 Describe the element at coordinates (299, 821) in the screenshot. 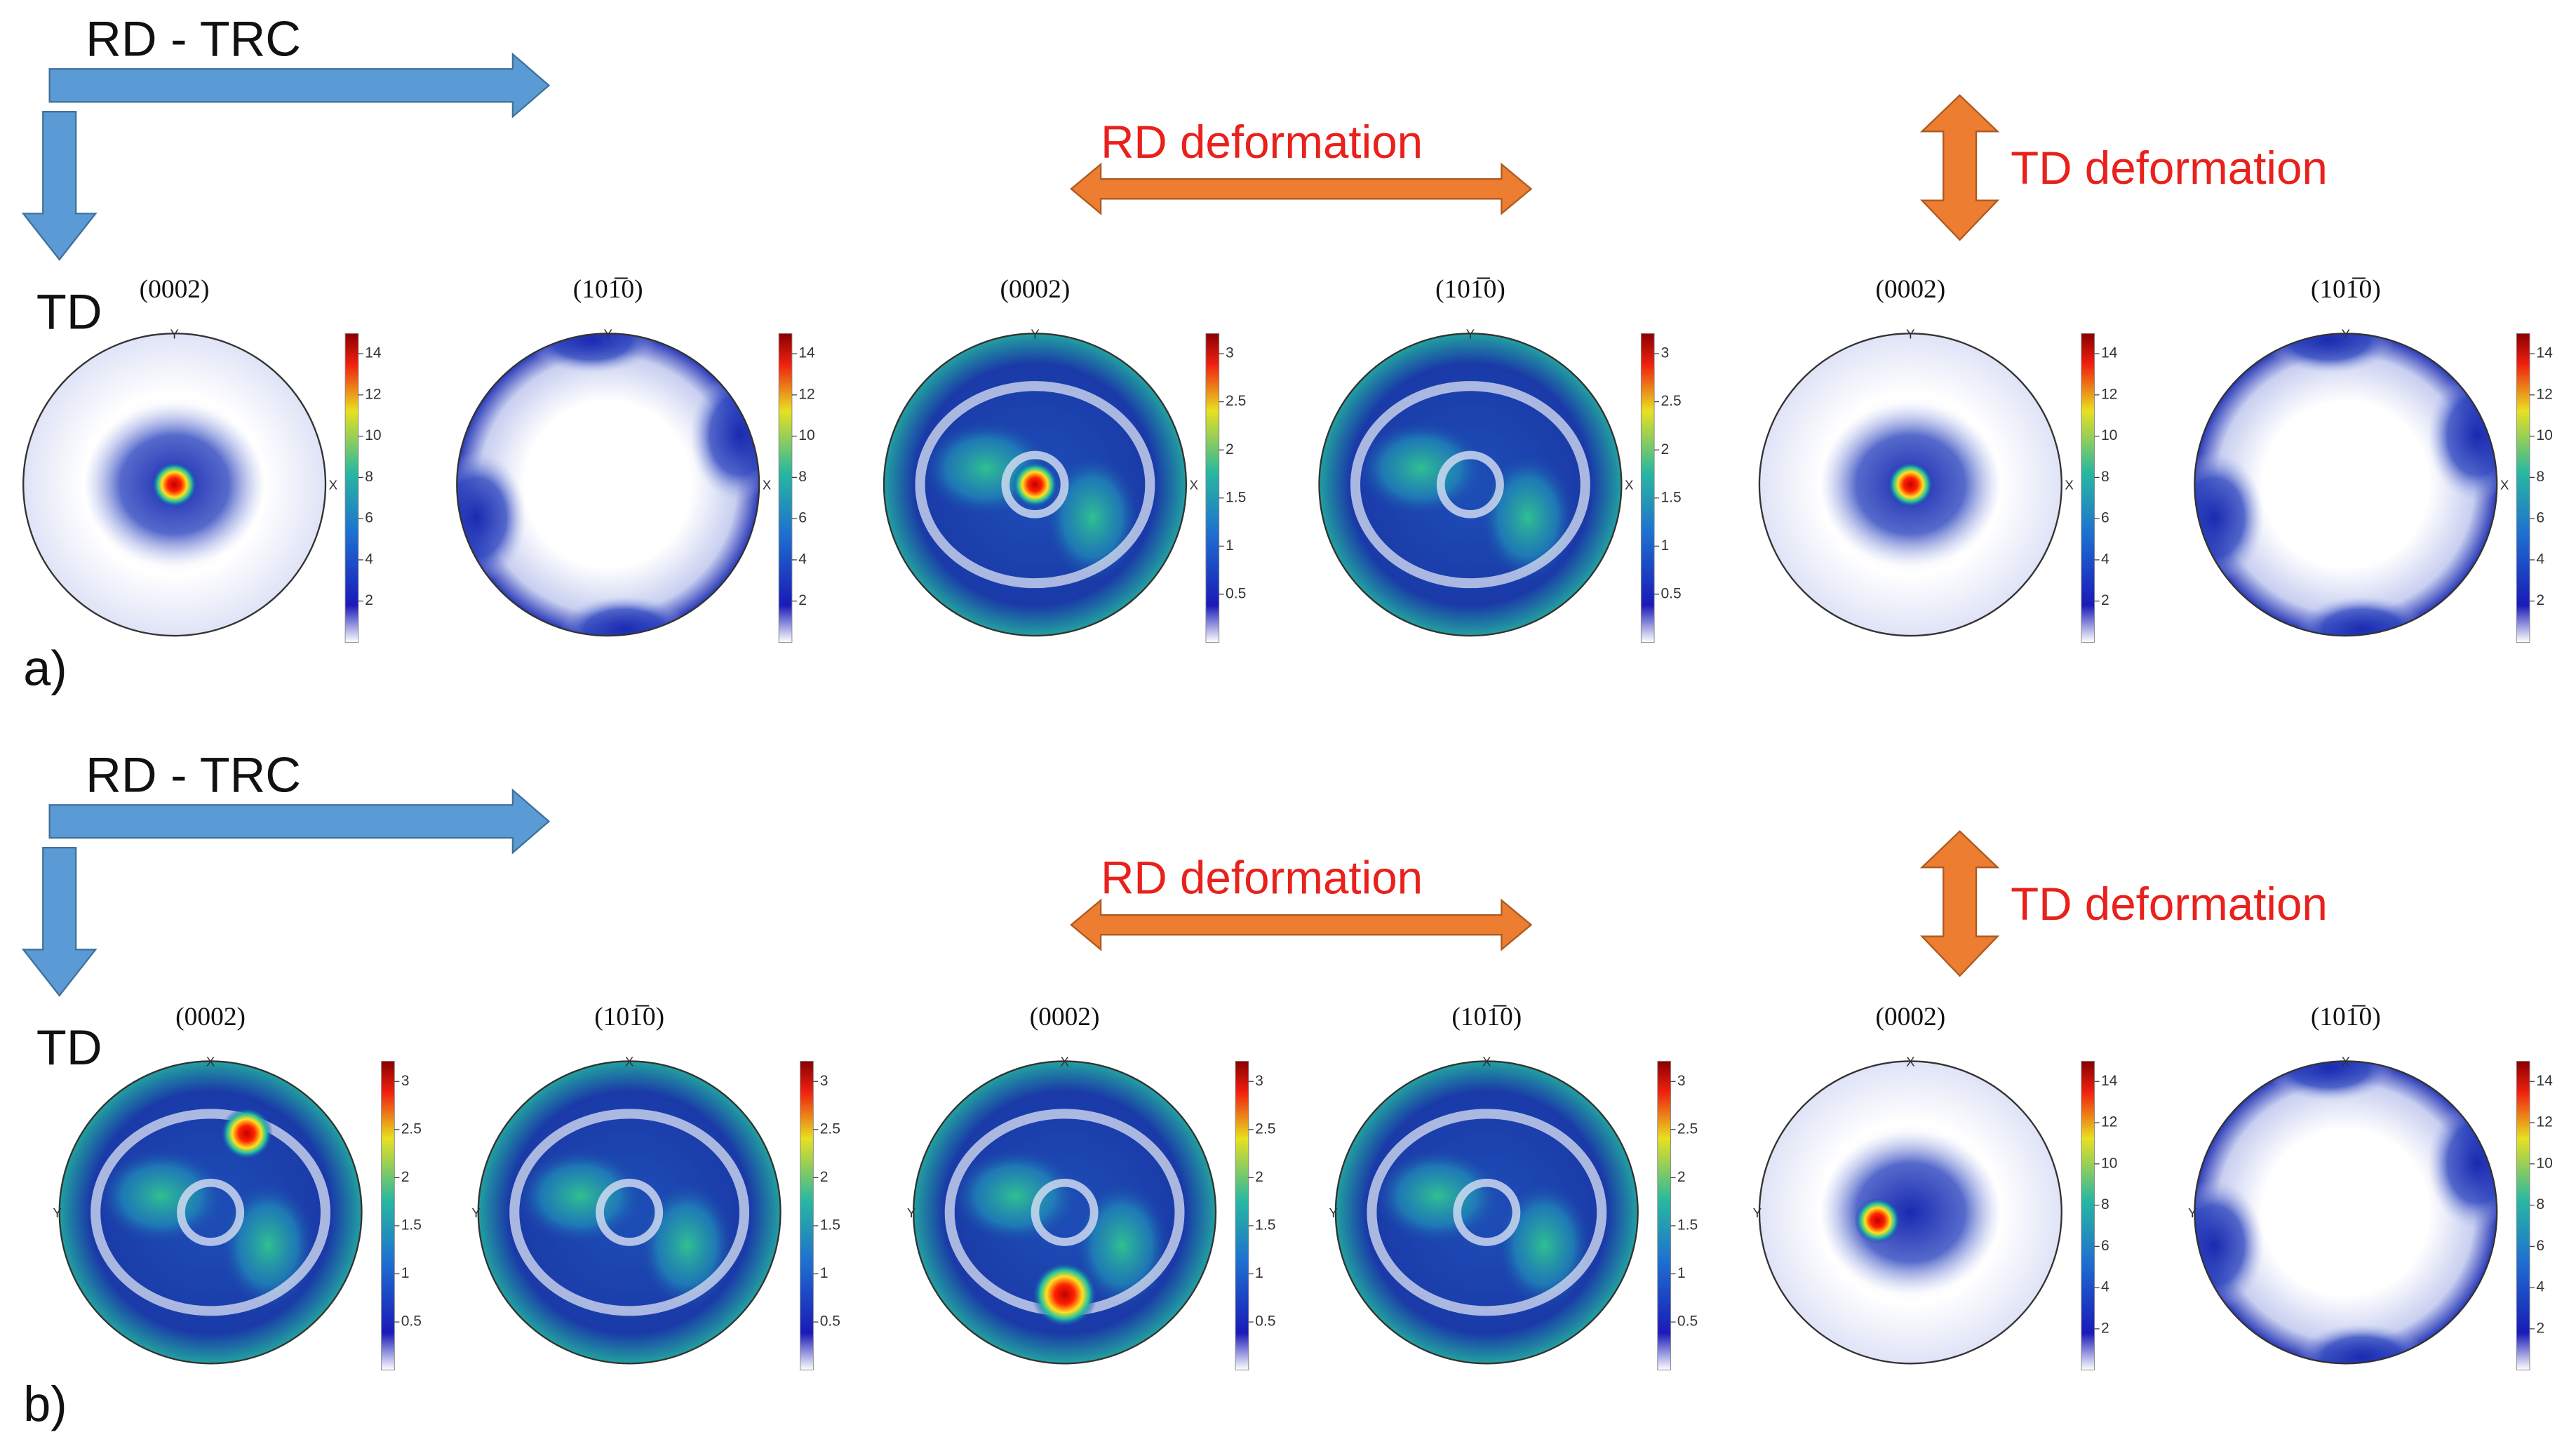

I see `direction-arrow` at that location.